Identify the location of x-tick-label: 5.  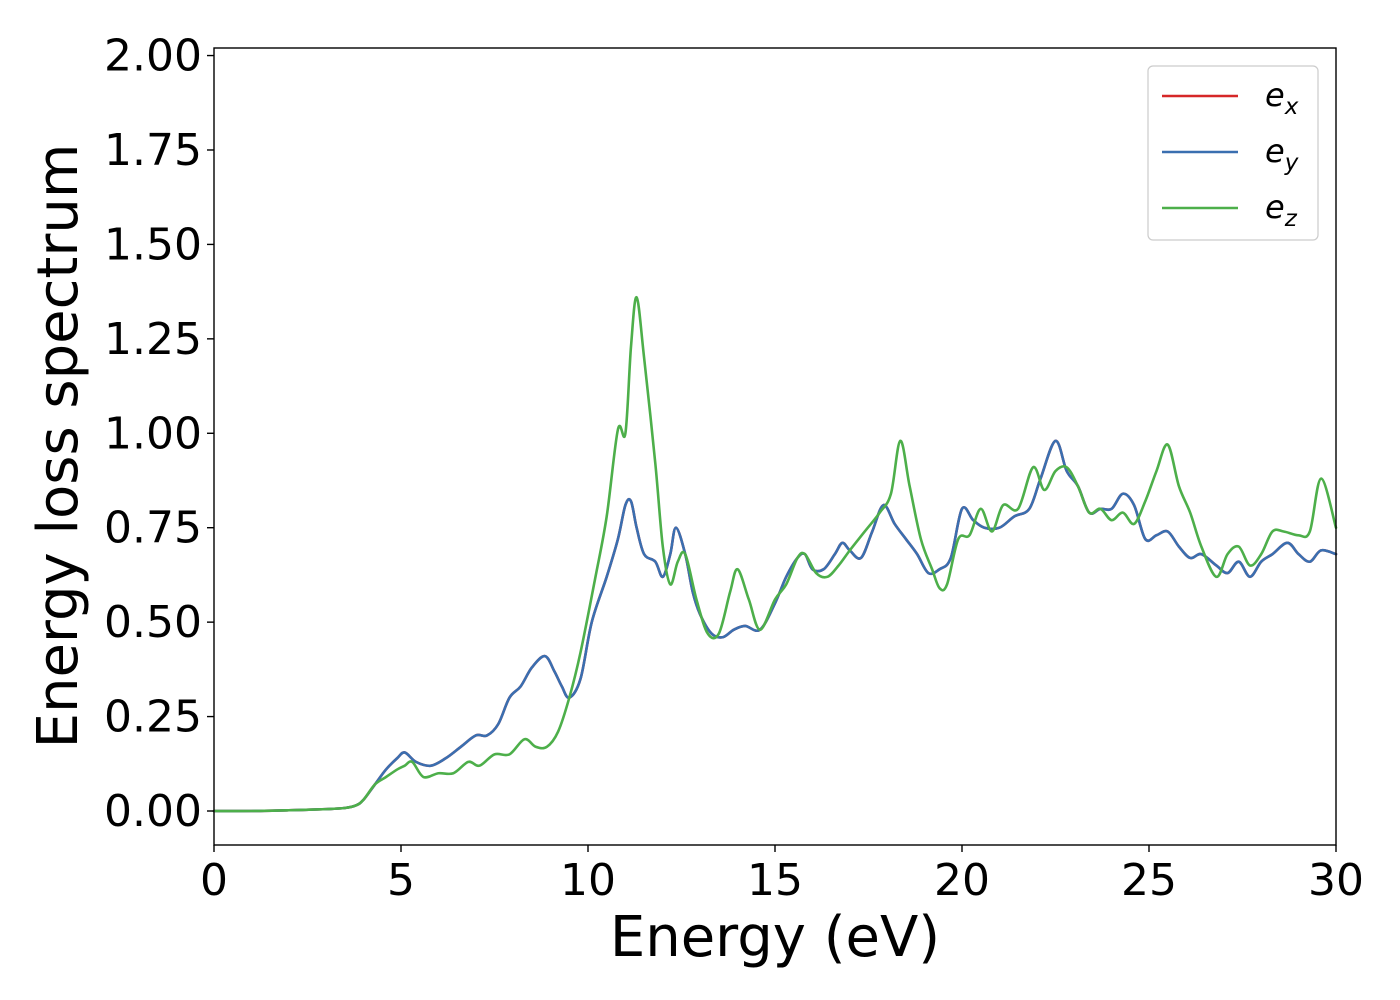
(401, 880).